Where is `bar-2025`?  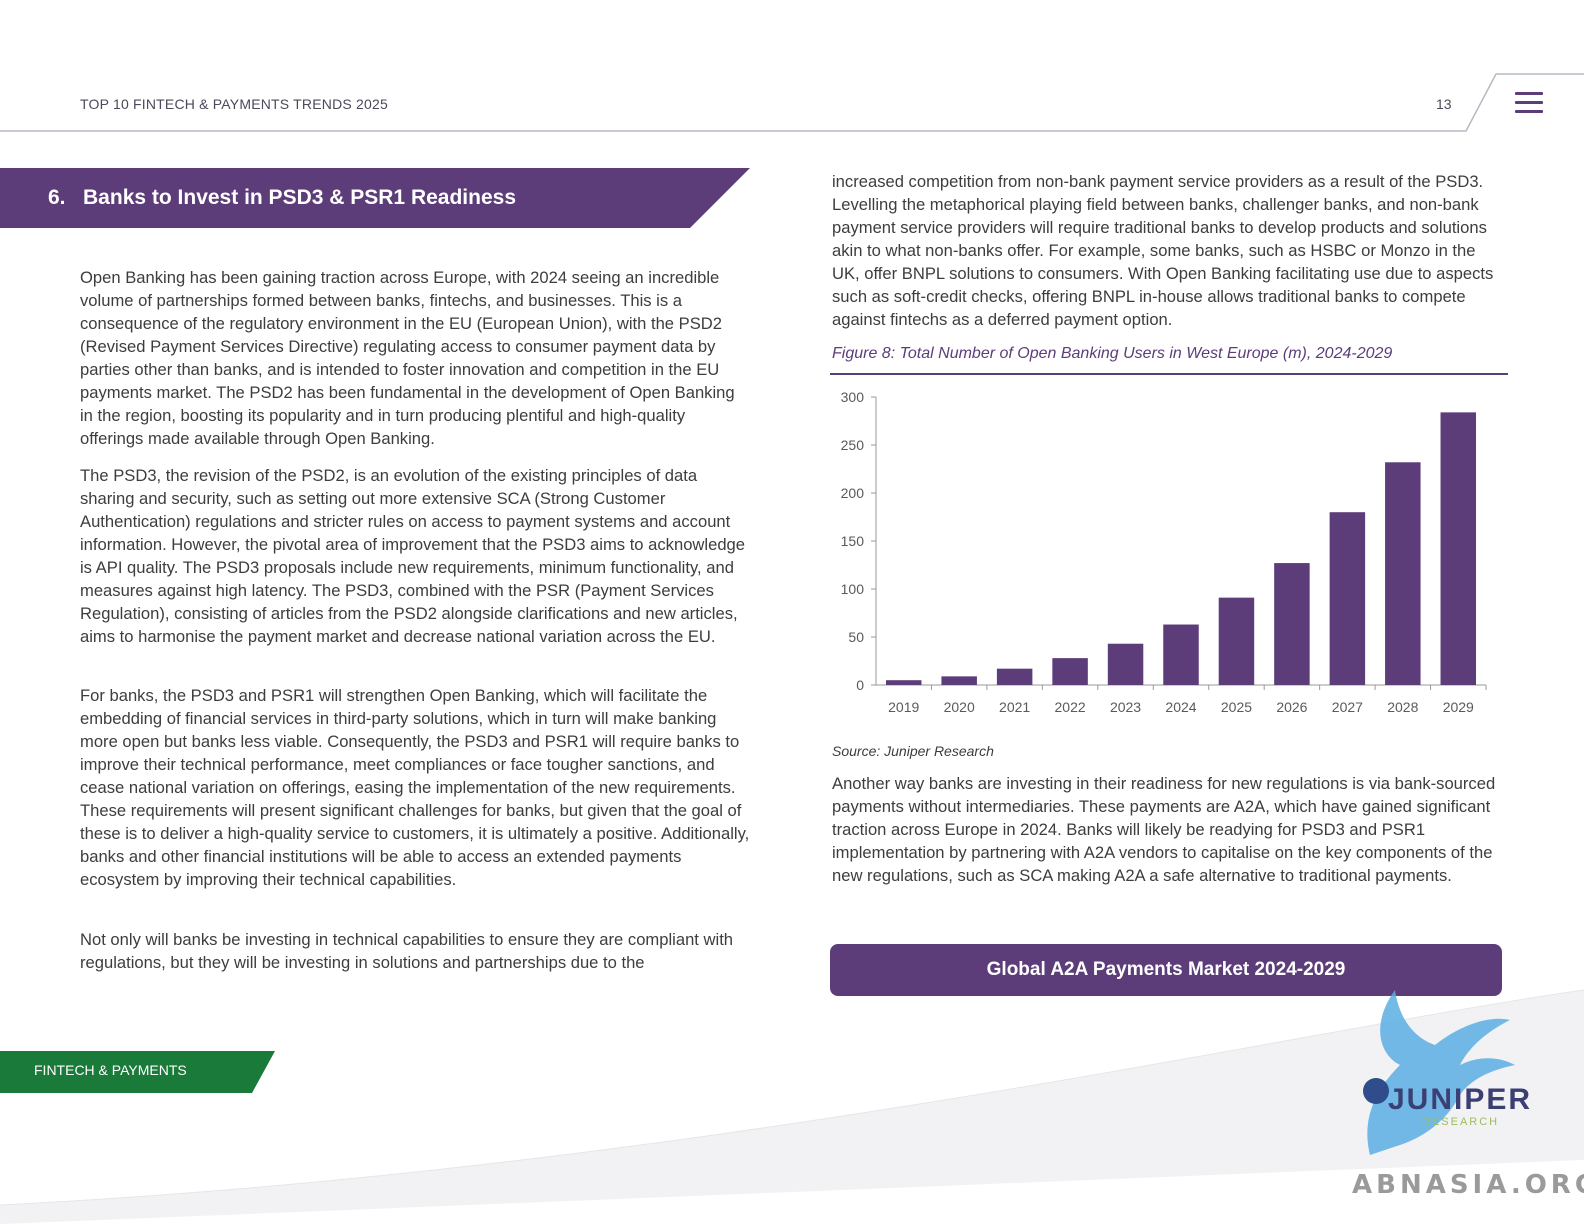 bar-2025 is located at coordinates (1236, 641).